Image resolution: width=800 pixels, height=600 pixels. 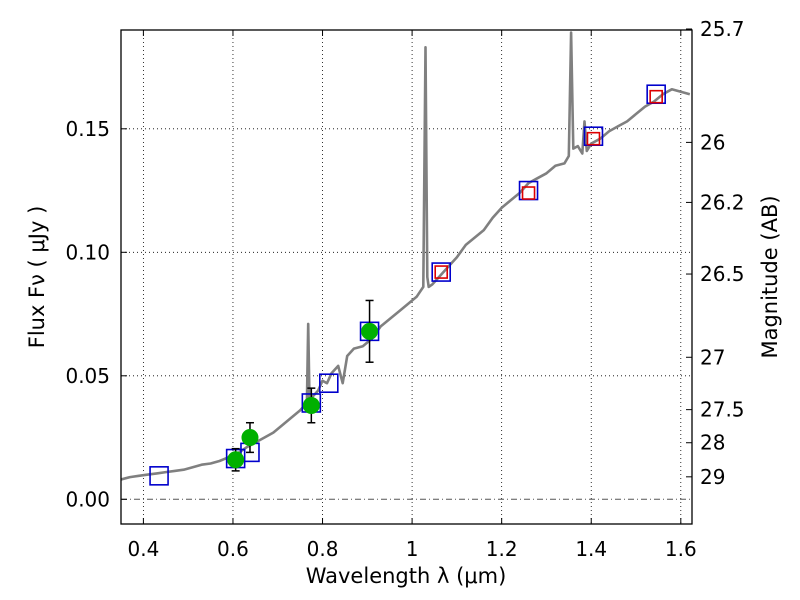 What do you see at coordinates (722, 274) in the screenshot?
I see `y2-tick-label: 26.5` at bounding box center [722, 274].